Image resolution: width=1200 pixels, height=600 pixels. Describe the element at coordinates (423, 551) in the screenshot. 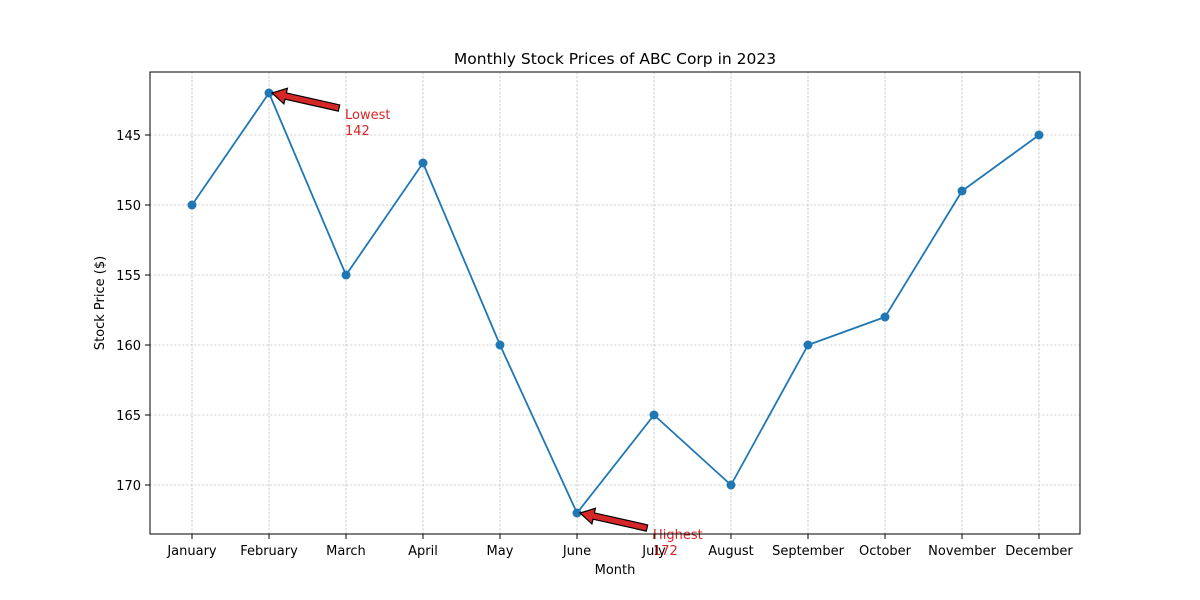

I see `x-tick-label: April` at that location.